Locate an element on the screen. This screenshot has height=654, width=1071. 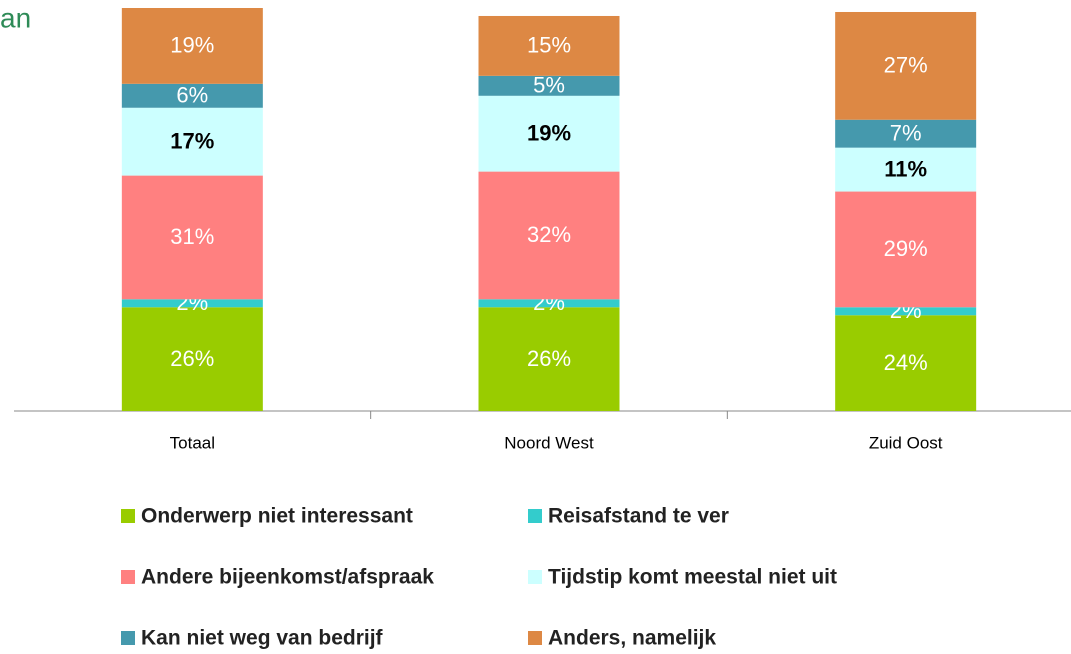
x-tick-label: Zuid Oost is located at coordinates (906, 442).